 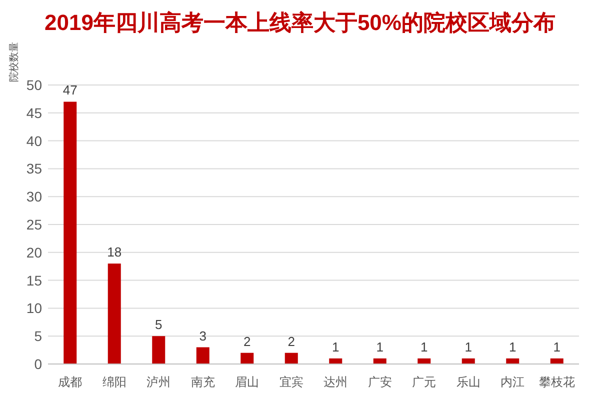 I want to click on x-tick-label: 广元, so click(x=424, y=382).